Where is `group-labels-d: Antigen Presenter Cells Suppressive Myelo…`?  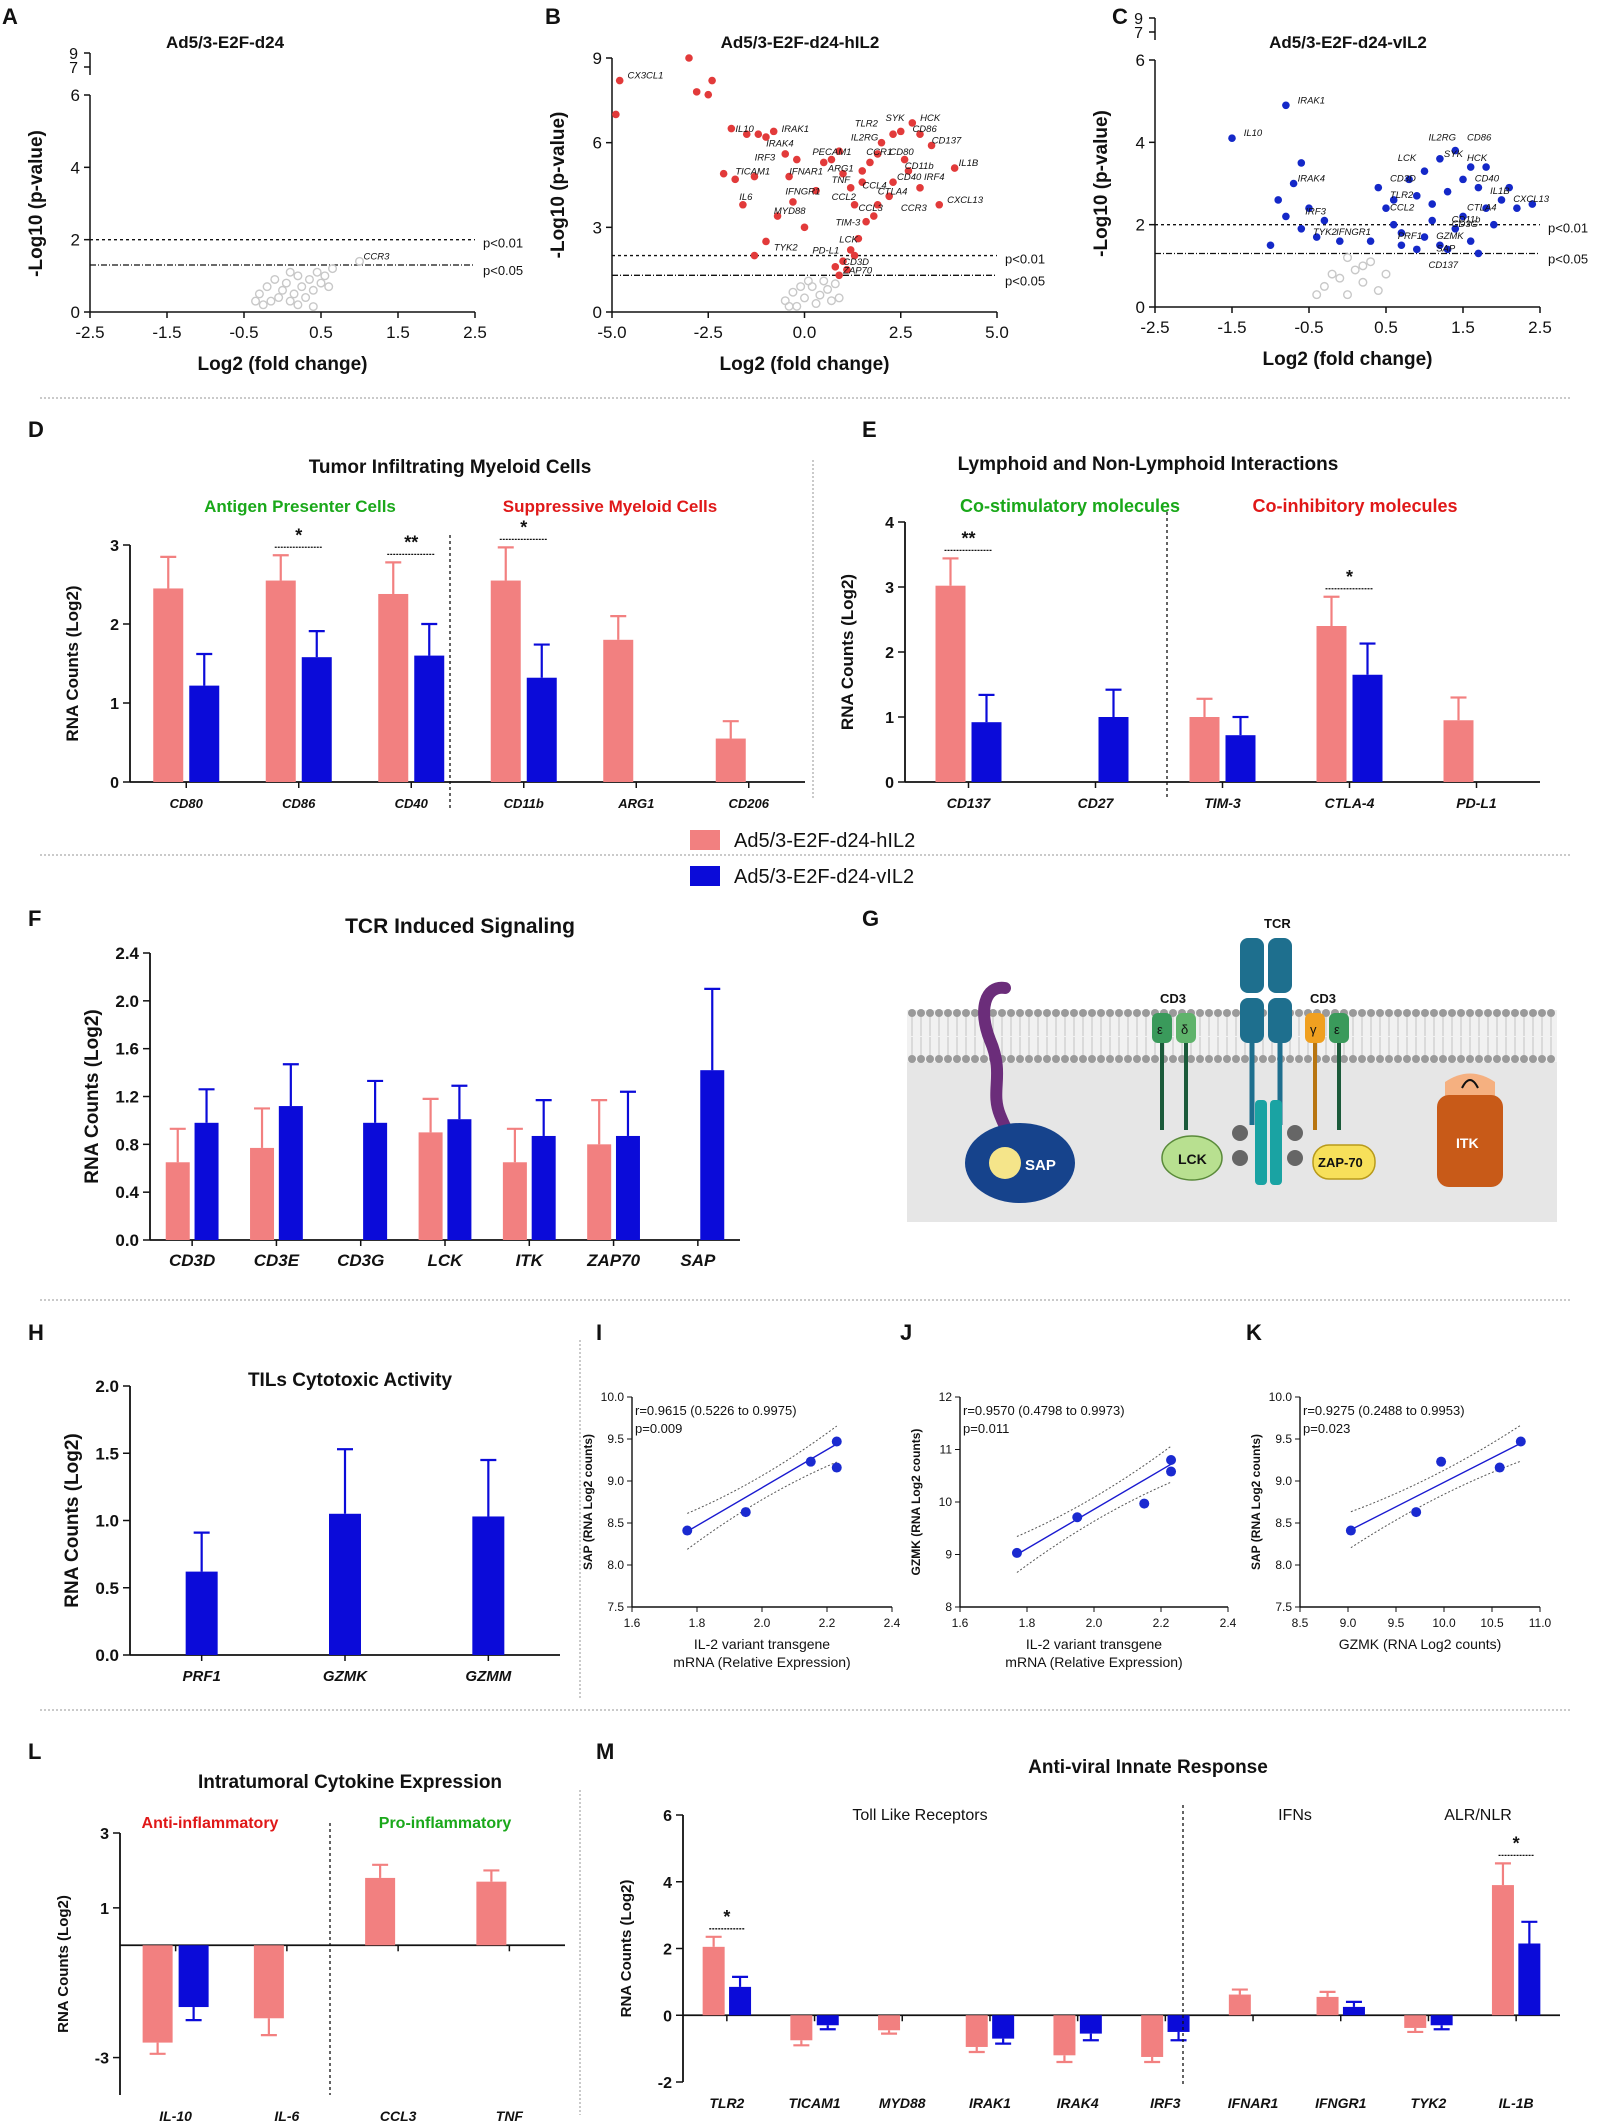
group-labels-d: Antigen Presenter Cells Suppressive Myelo… is located at coordinates (460, 506).